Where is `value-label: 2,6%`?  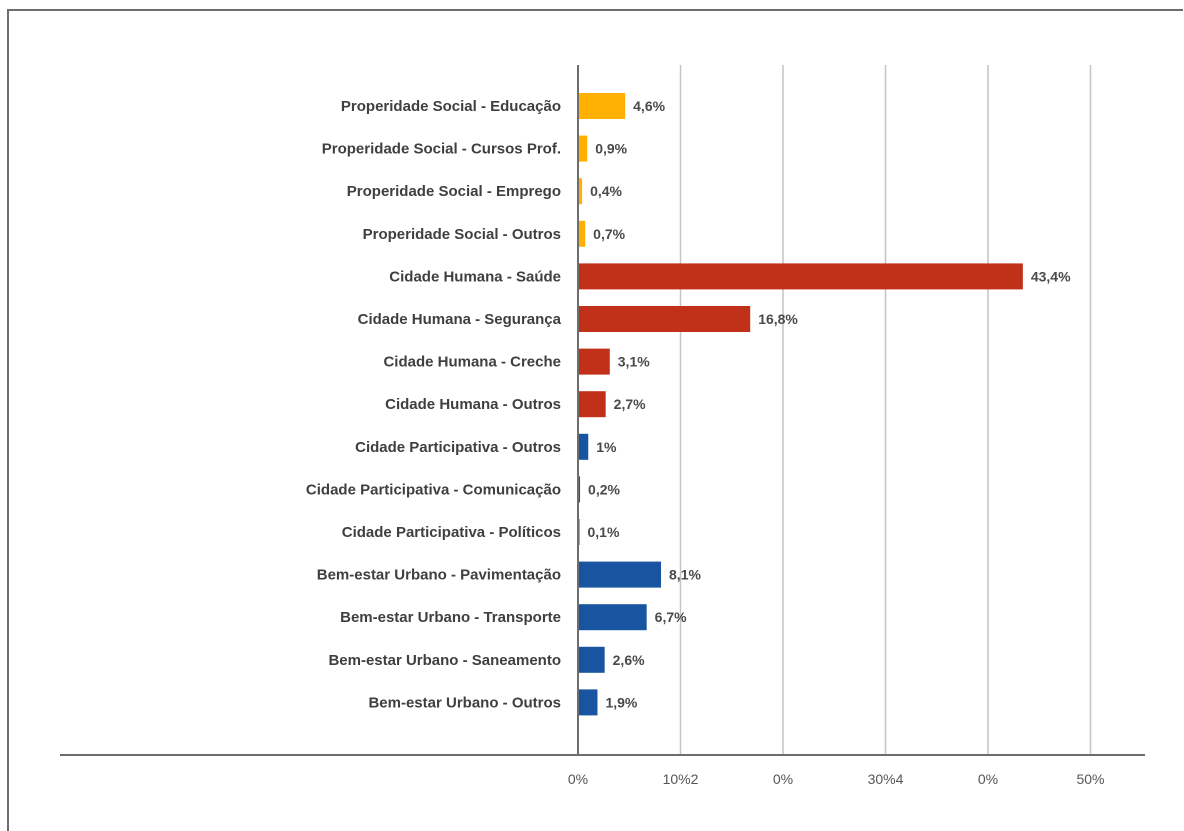
value-label: 2,6% is located at coordinates (629, 660).